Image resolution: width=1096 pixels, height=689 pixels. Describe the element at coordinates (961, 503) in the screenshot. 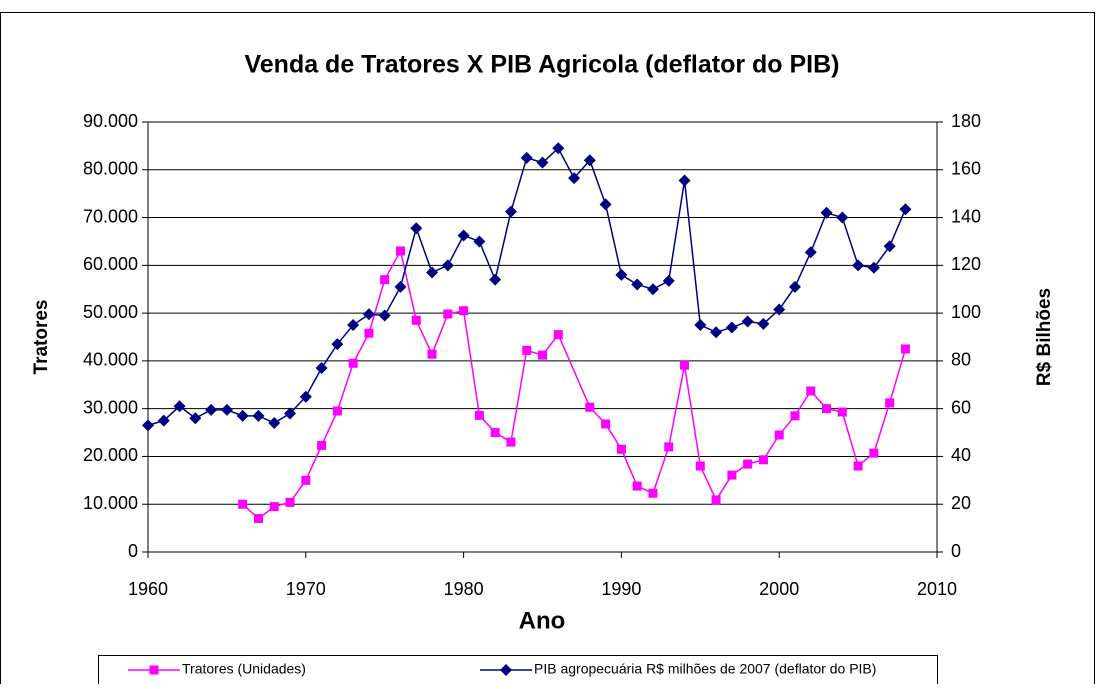

I see `y2-tick-label: 20` at that location.